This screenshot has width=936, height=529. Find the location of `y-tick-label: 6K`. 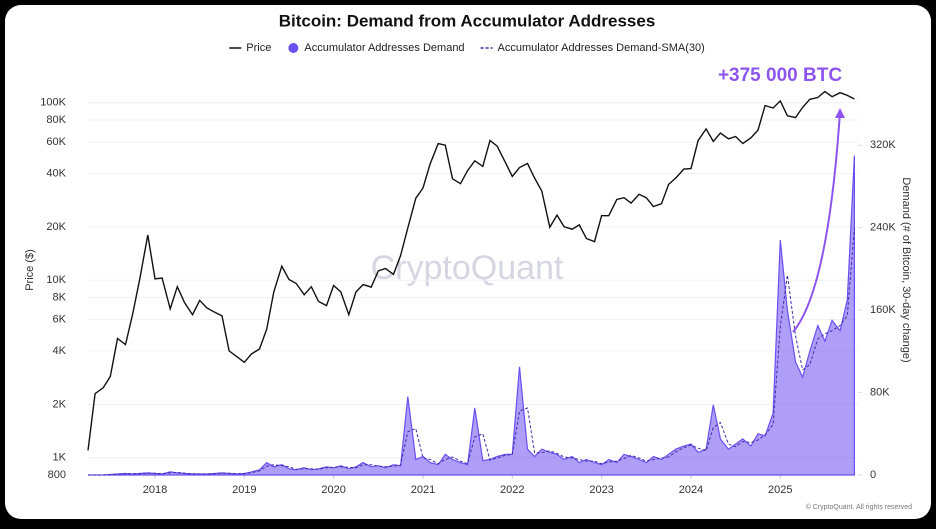

y-tick-label: 6K is located at coordinates (60, 320).